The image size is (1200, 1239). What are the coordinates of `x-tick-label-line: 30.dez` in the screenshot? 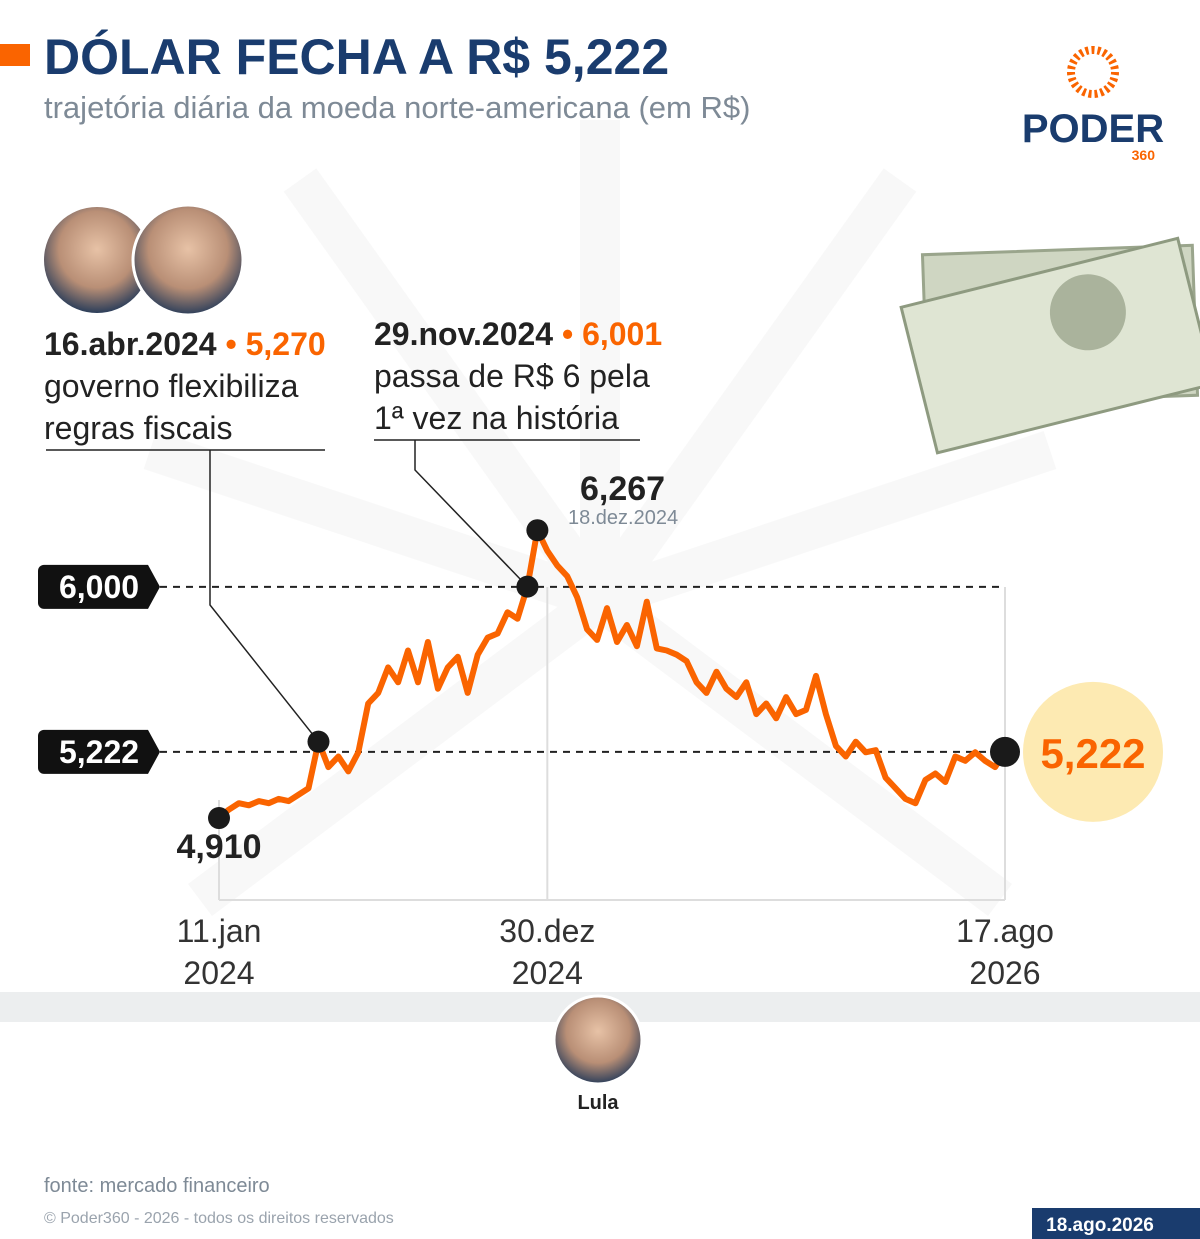 It's located at (547, 931).